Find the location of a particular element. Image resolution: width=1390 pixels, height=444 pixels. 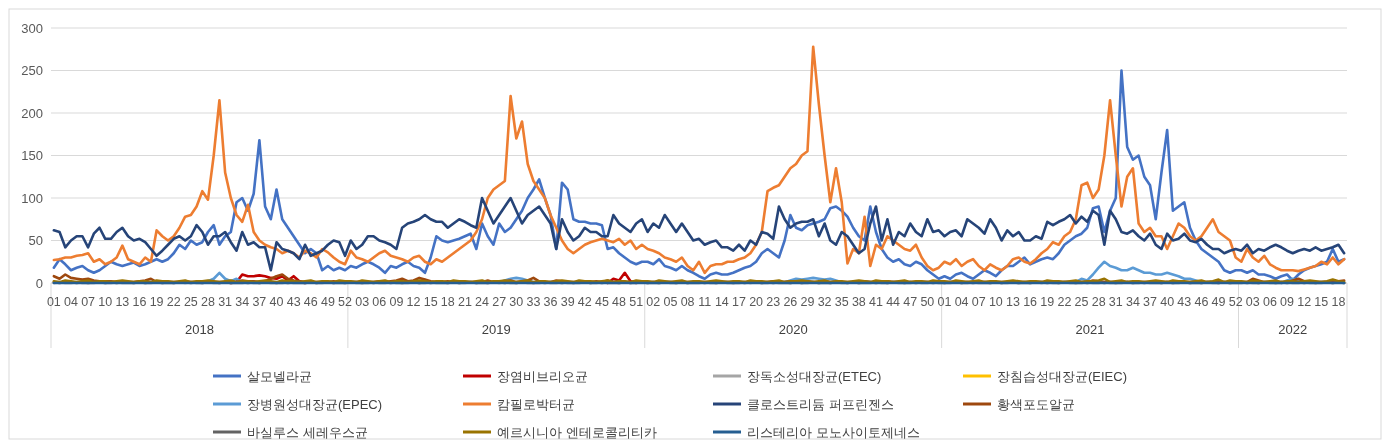

legend-label: 바실루스 세레우스균 is located at coordinates (307, 432).